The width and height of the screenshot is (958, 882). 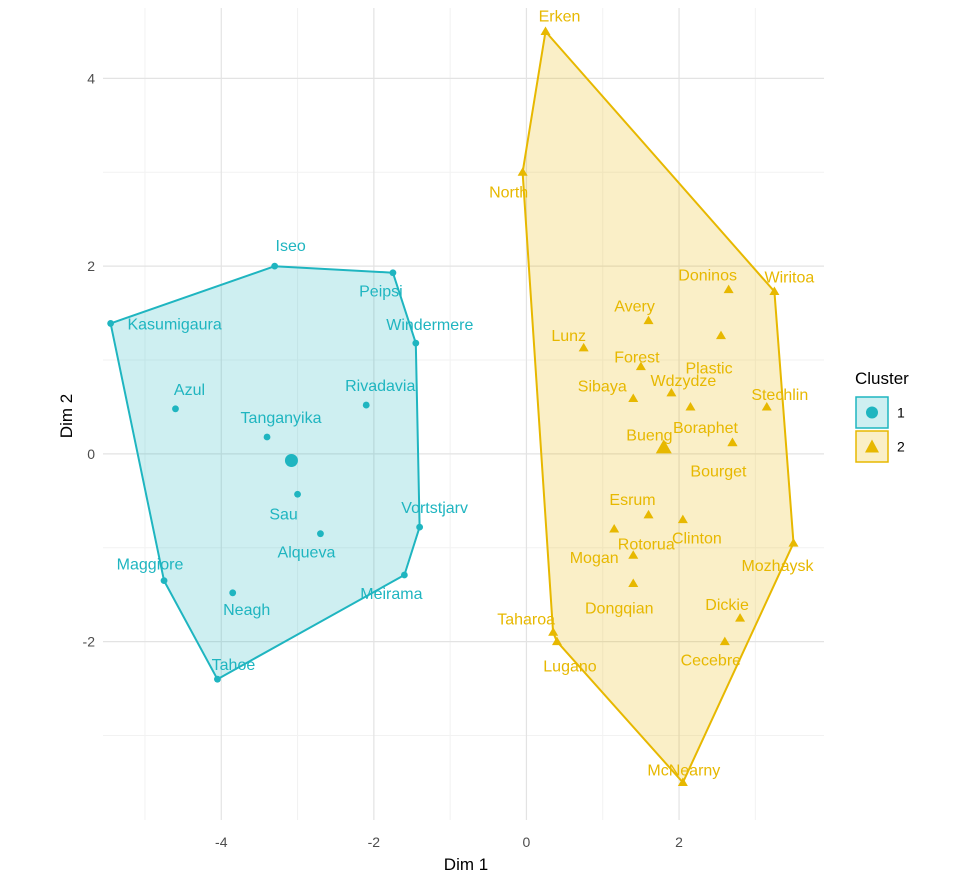 I want to click on x-tick-label: -4, so click(x=221, y=842).